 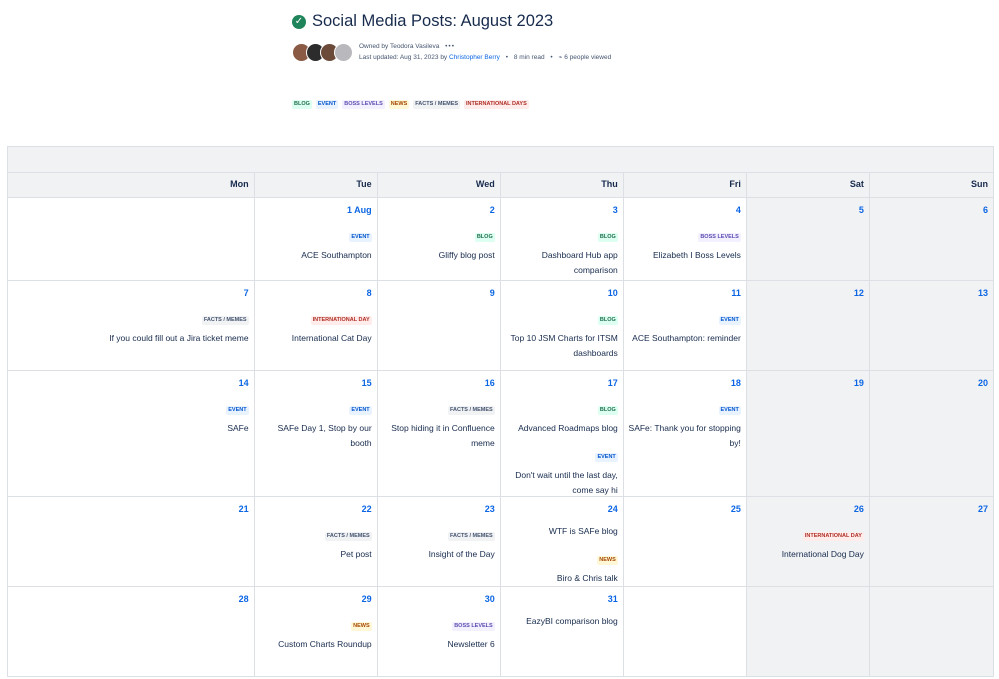 I want to click on day-number: 22, so click(x=366, y=509).